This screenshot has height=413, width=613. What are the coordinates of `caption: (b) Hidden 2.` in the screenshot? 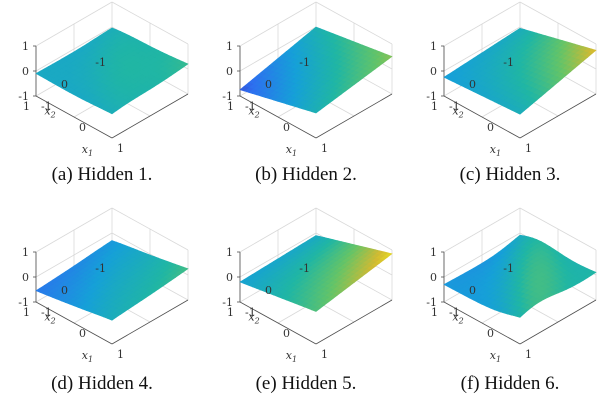 It's located at (306, 174).